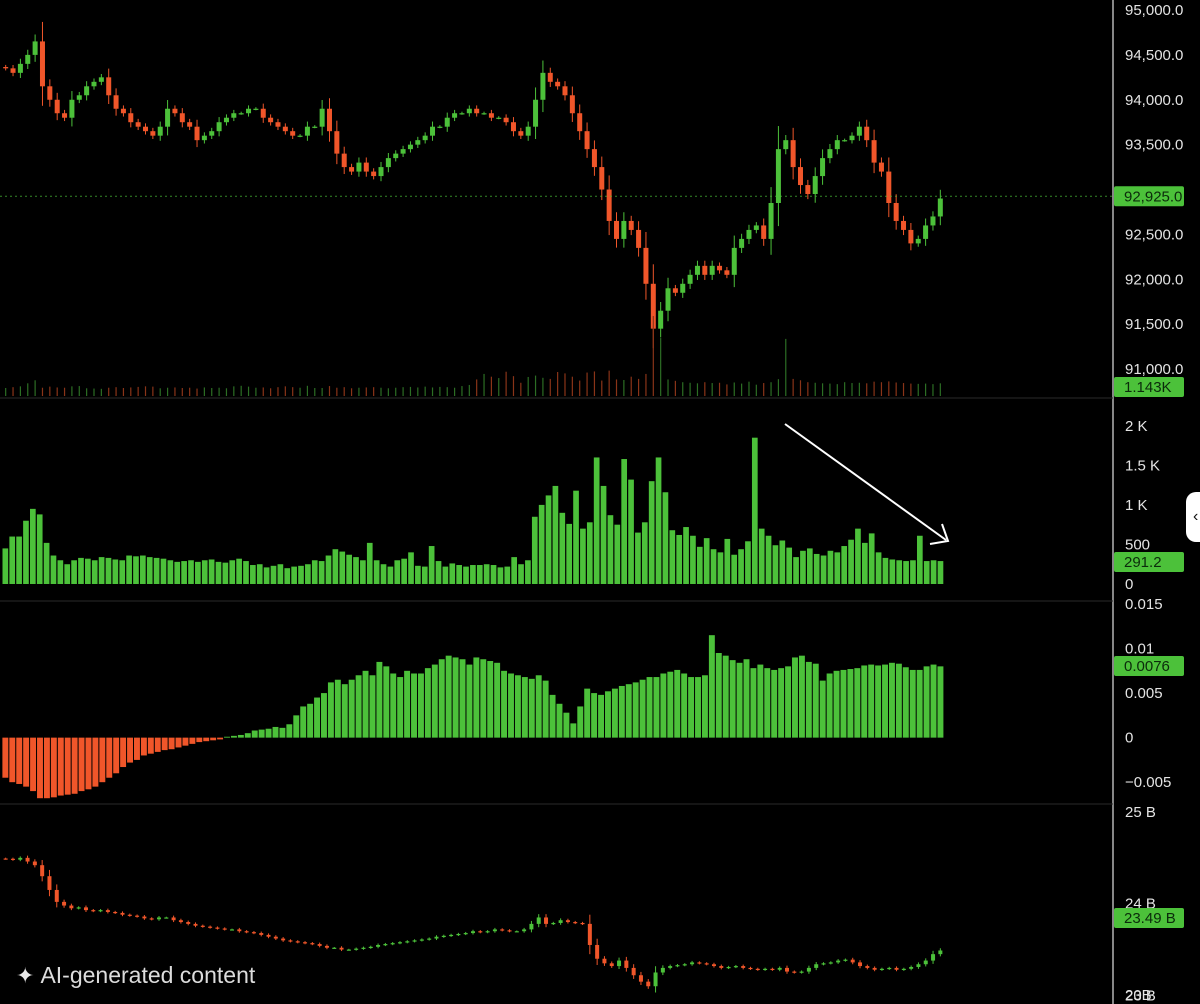  Describe the element at coordinates (1129, 584) in the screenshot. I see `axis-tick-label: 0` at that location.